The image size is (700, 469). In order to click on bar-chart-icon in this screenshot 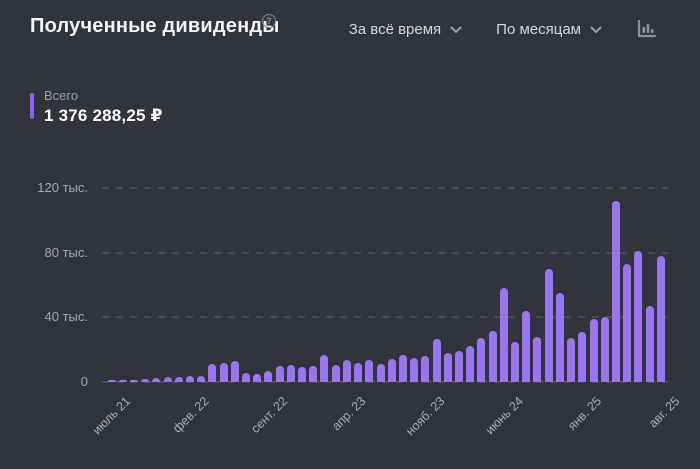, I will do `click(647, 28)`.